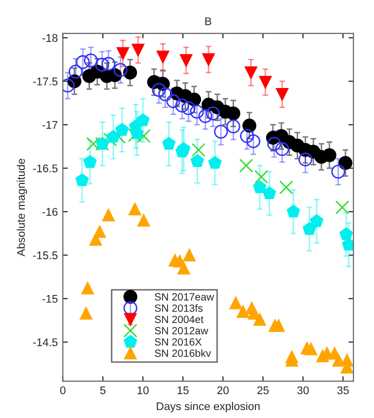  I want to click on x-tick-label: 30, so click(303, 390).